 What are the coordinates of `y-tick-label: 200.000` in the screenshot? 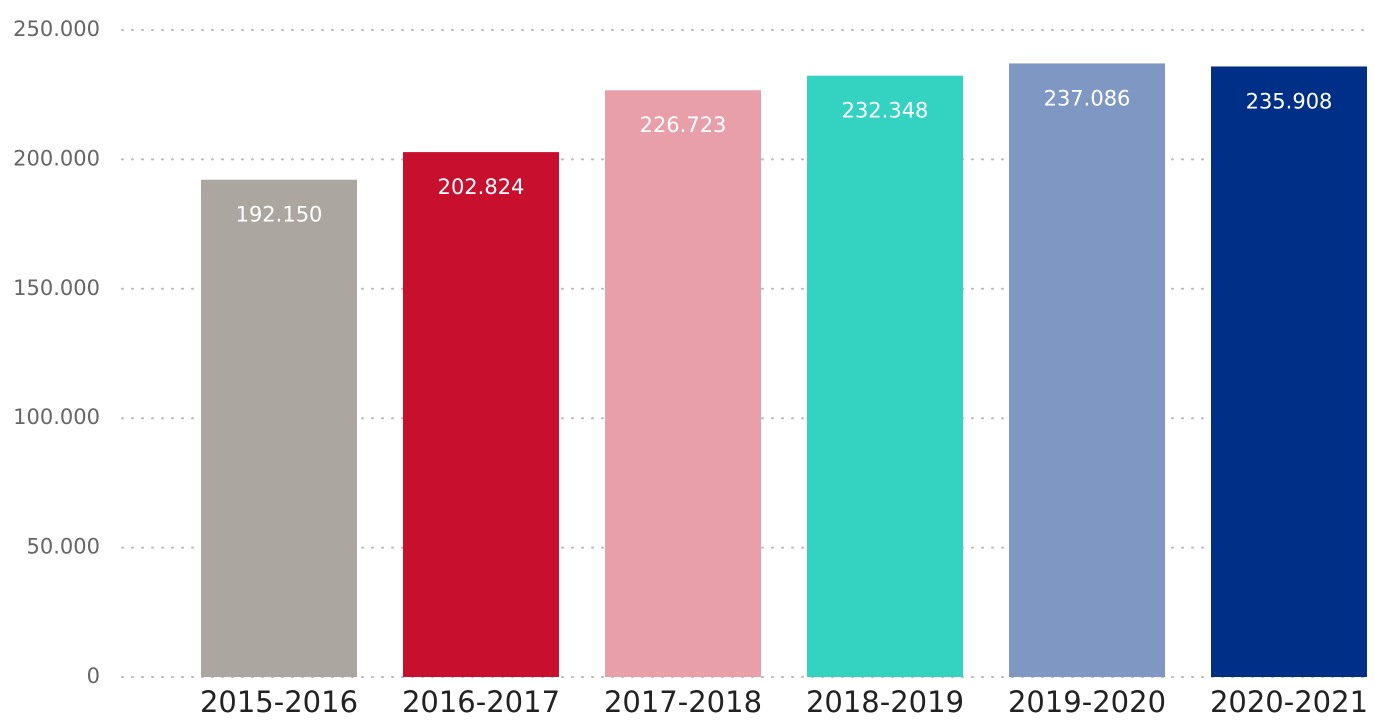 It's located at (56, 158).